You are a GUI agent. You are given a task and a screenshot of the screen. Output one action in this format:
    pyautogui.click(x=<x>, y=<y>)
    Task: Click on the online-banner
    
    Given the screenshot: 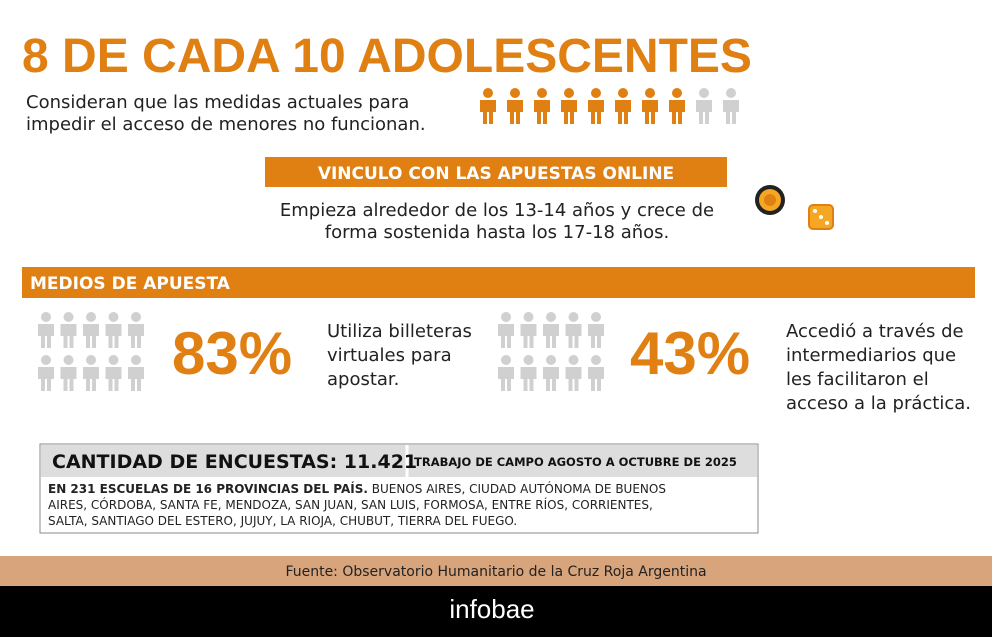 What is the action you would take?
    pyautogui.click(x=496, y=172)
    